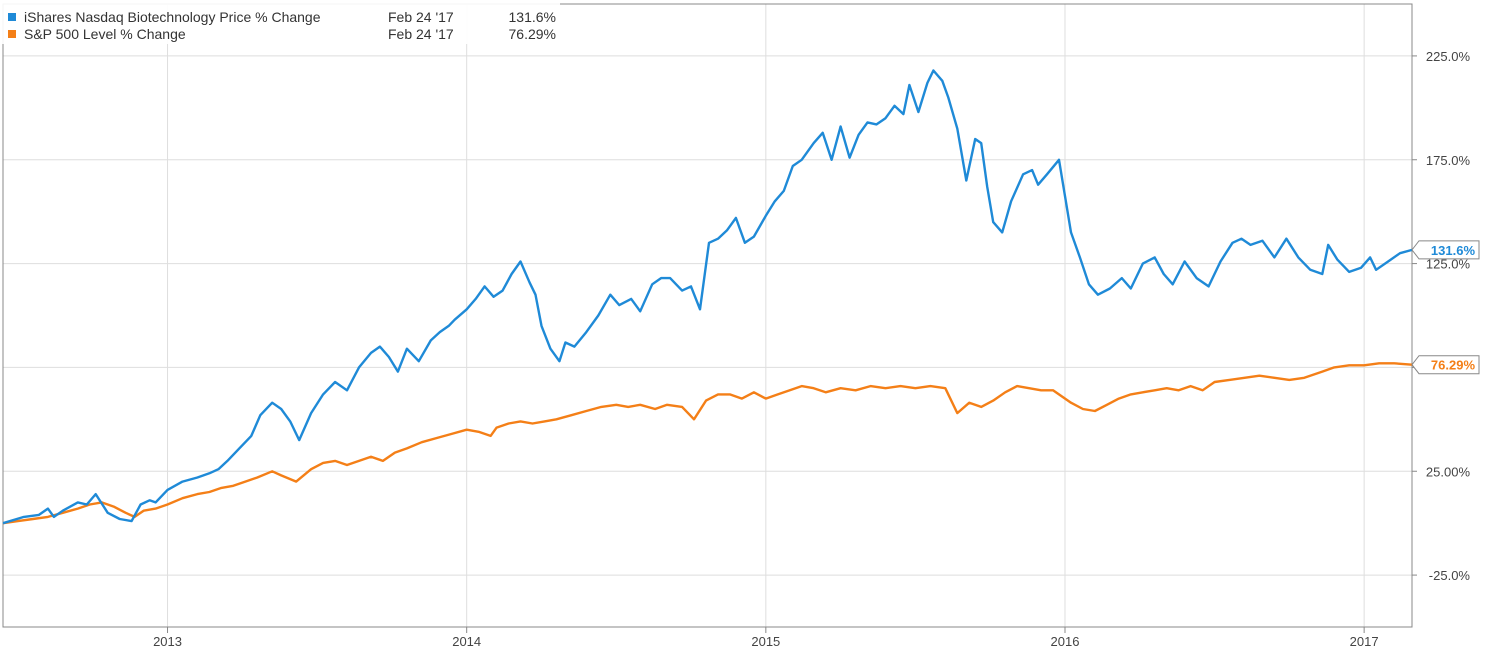 This screenshot has width=1485, height=655. I want to click on x-tick-label: 2014, so click(466, 641).